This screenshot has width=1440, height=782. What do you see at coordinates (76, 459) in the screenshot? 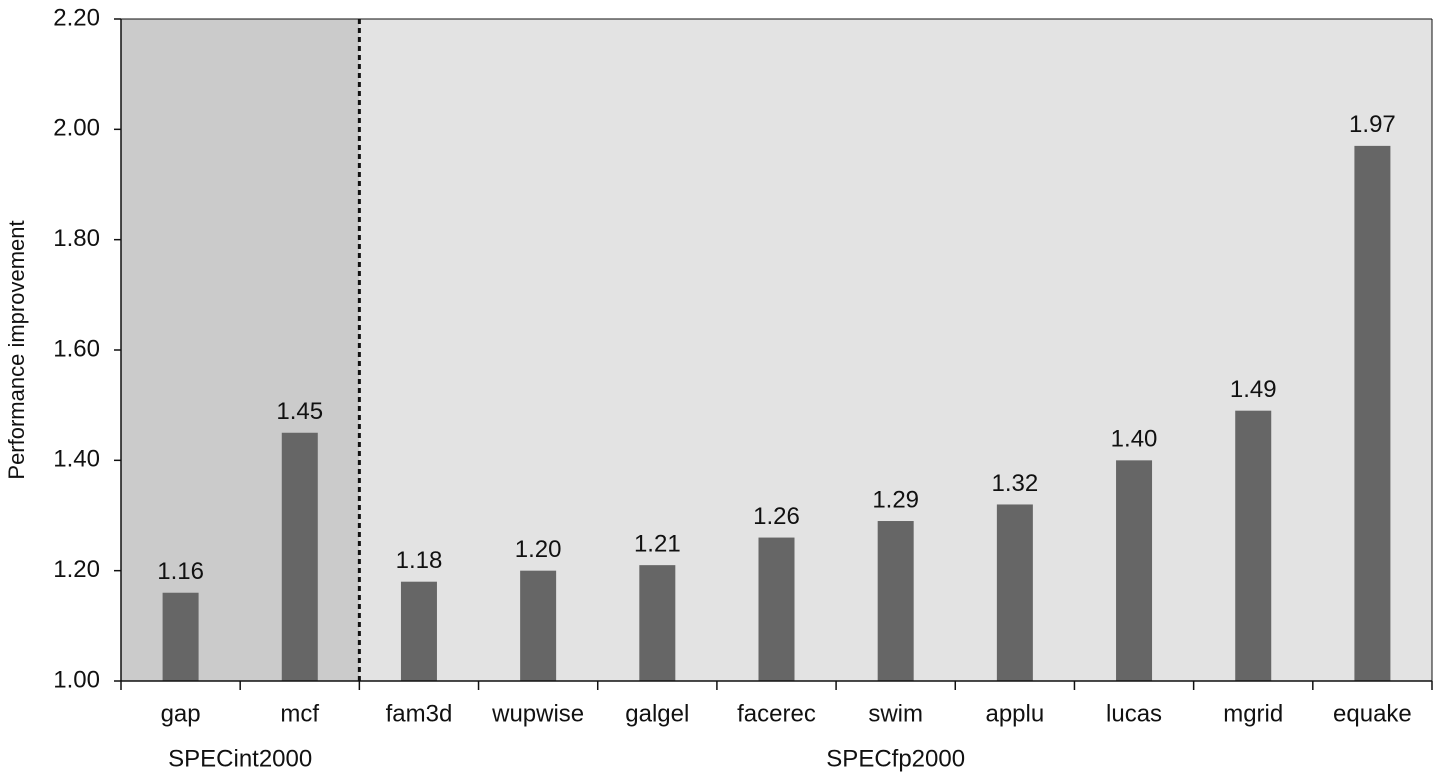
I see `y-tick-label: 1.40` at bounding box center [76, 459].